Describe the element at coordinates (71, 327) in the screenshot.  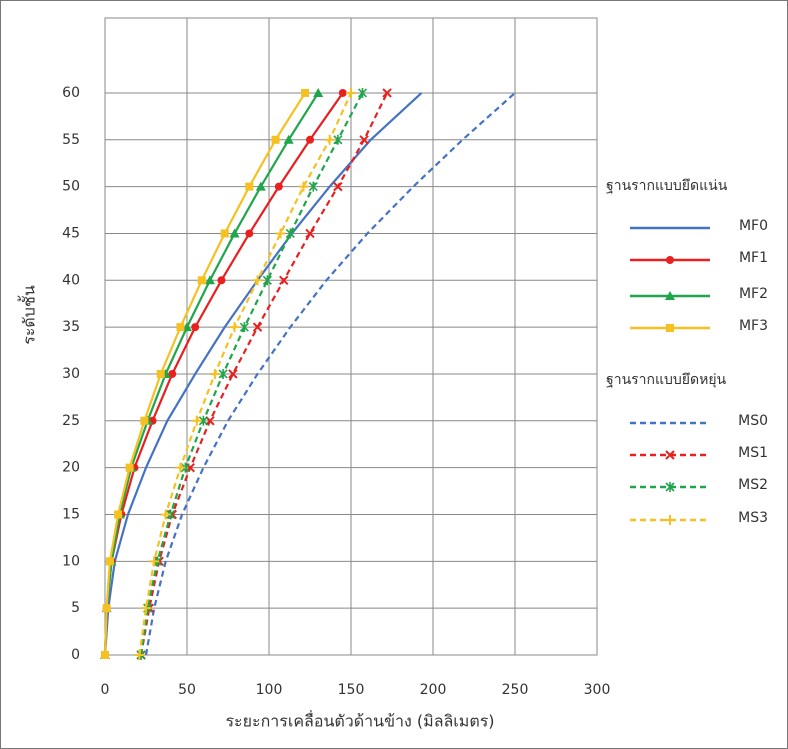
I see `y-tick-label: 35` at that location.